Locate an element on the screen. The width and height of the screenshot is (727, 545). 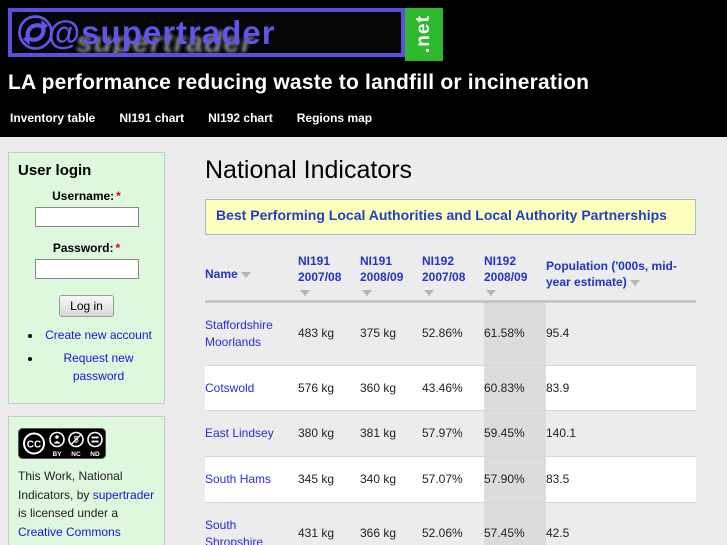
sort-ni191-0809-link: NI191 2008/09 is located at coordinates (382, 268).